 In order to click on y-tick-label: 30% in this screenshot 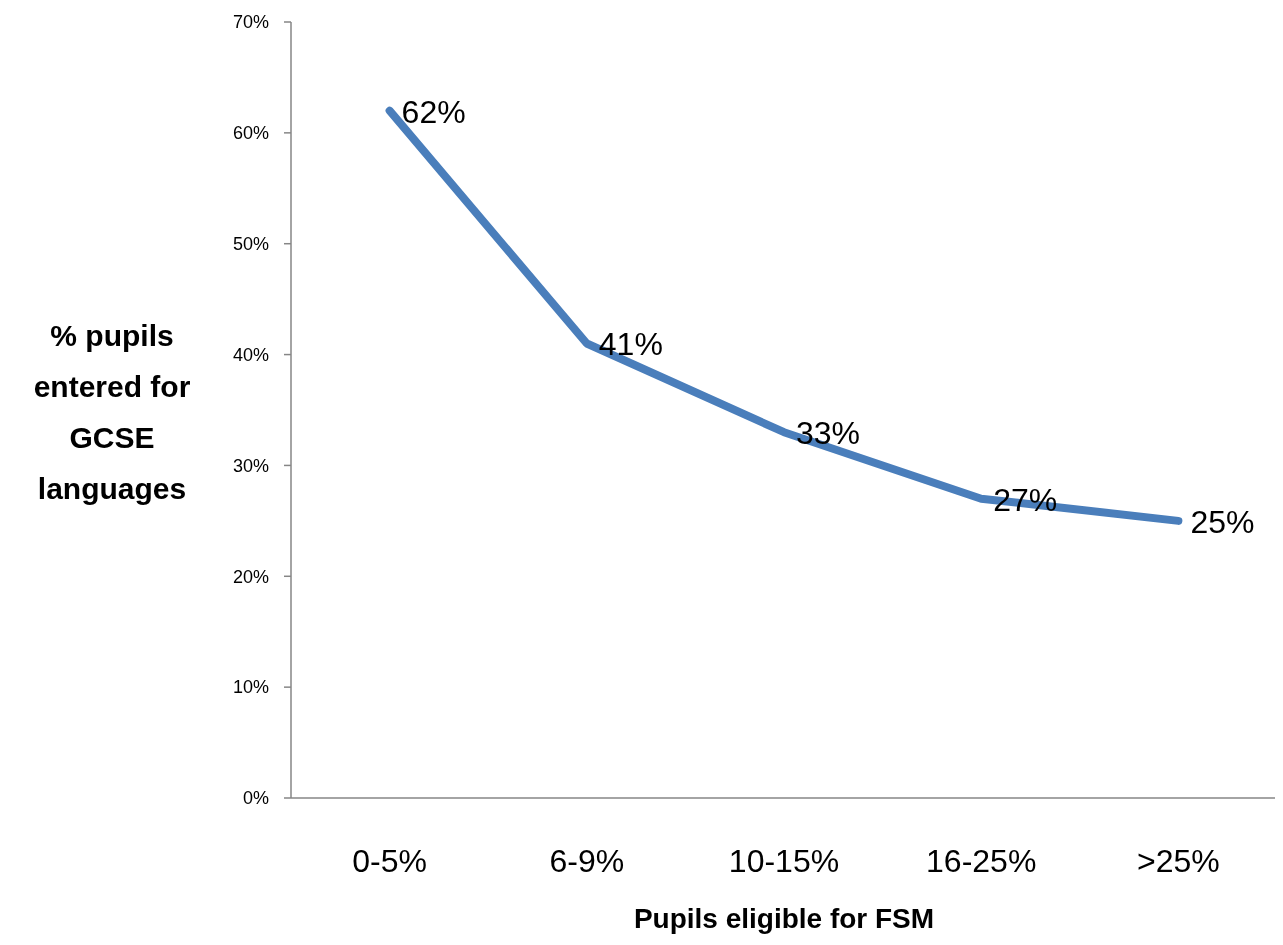, I will do `click(250, 465)`.